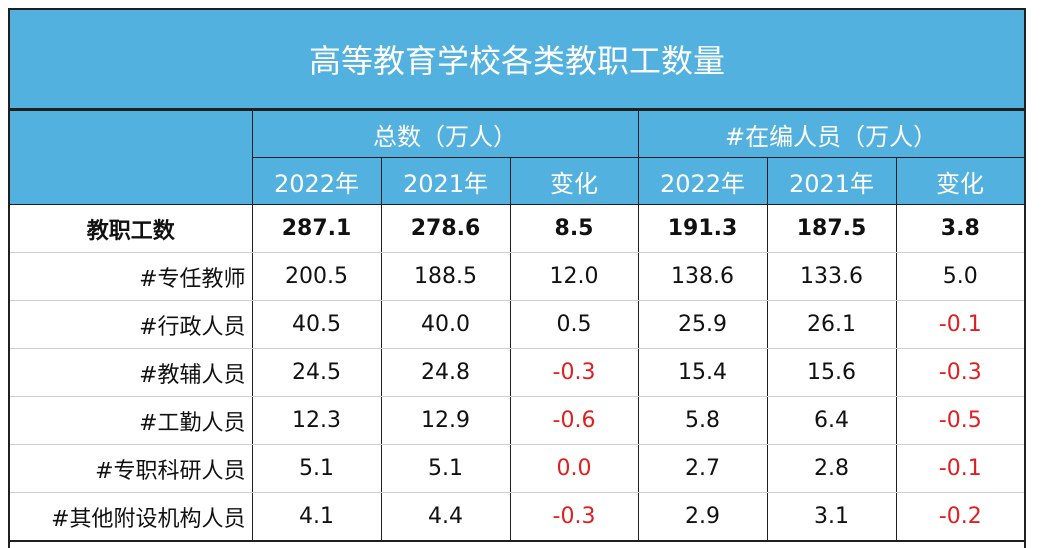 The image size is (1061, 548). Describe the element at coordinates (517, 541) in the screenshot. I see `bottom-border` at that location.